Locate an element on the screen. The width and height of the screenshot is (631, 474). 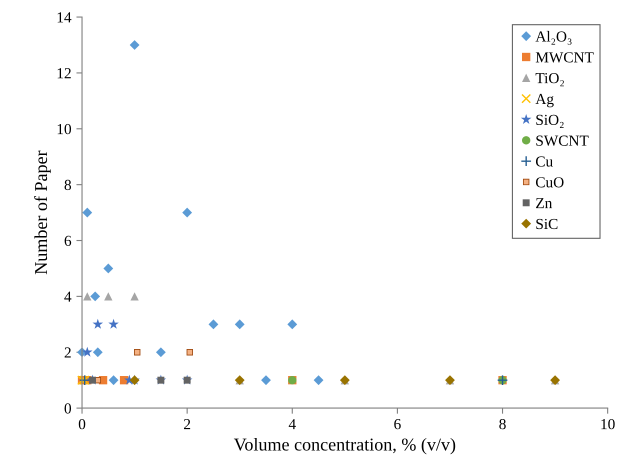
legend-label: MWCNT is located at coordinates (565, 57).